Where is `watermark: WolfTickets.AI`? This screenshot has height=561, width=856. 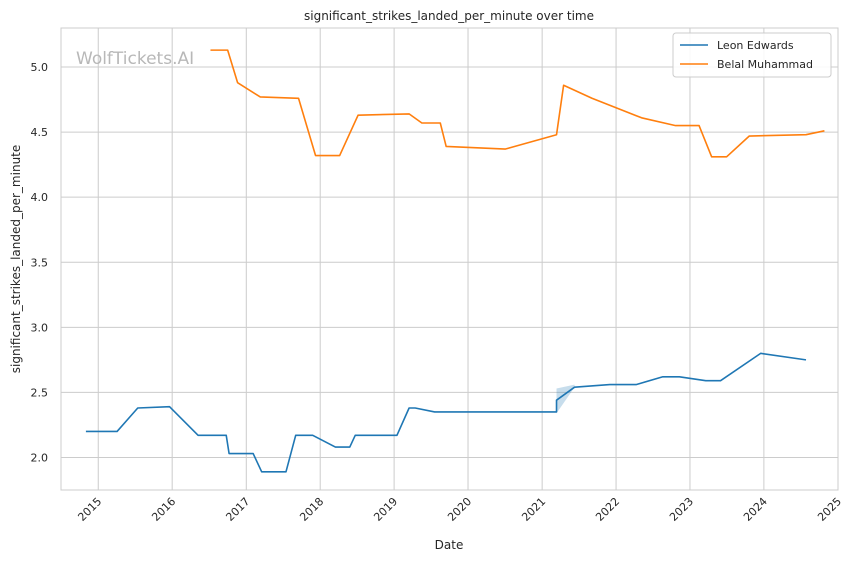 watermark: WolfTickets.AI is located at coordinates (135, 59).